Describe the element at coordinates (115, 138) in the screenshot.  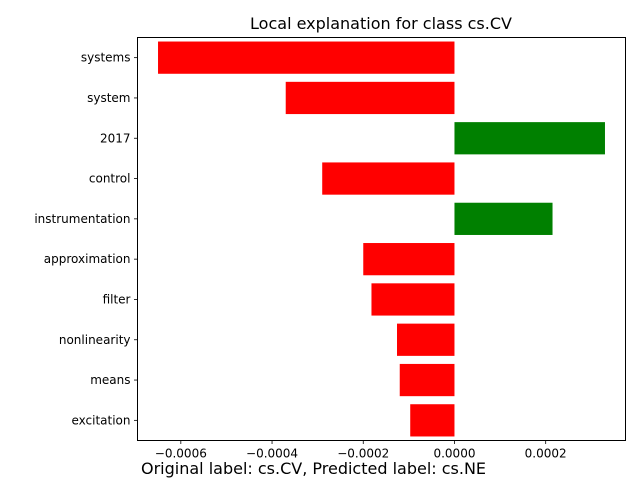
I see `y-tick-label: 2017` at that location.